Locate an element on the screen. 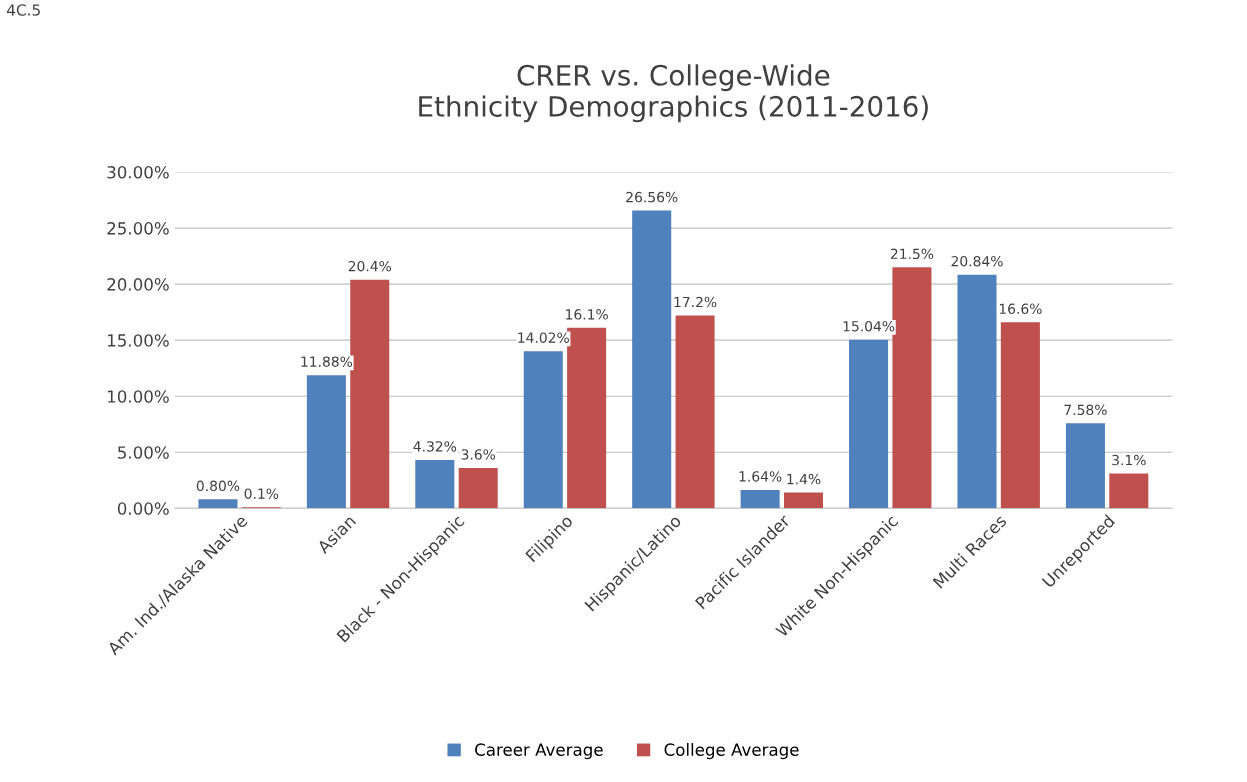 The height and width of the screenshot is (782, 1247). chart-title: CRER vs. College-Wide Ethnicity Demographics (2011-2016) is located at coordinates (673, 93).